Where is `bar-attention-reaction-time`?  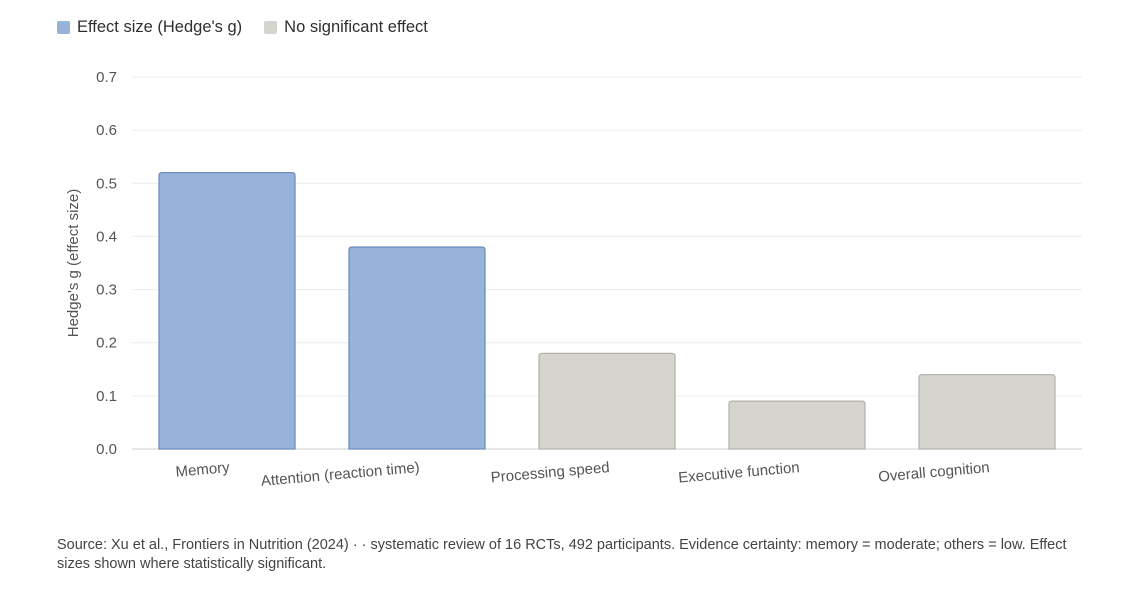 bar-attention-reaction-time is located at coordinates (417, 348).